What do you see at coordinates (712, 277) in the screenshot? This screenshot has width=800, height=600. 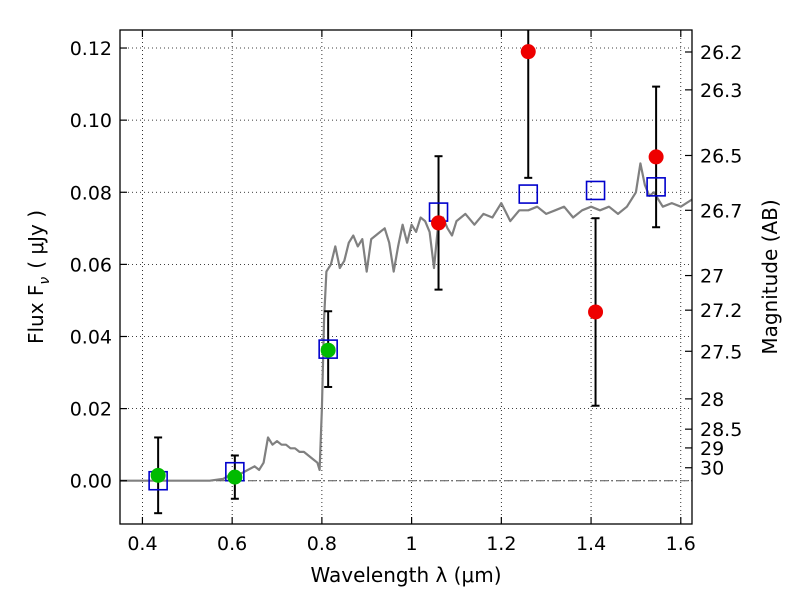 I see `right-tick-label: 27` at bounding box center [712, 277].